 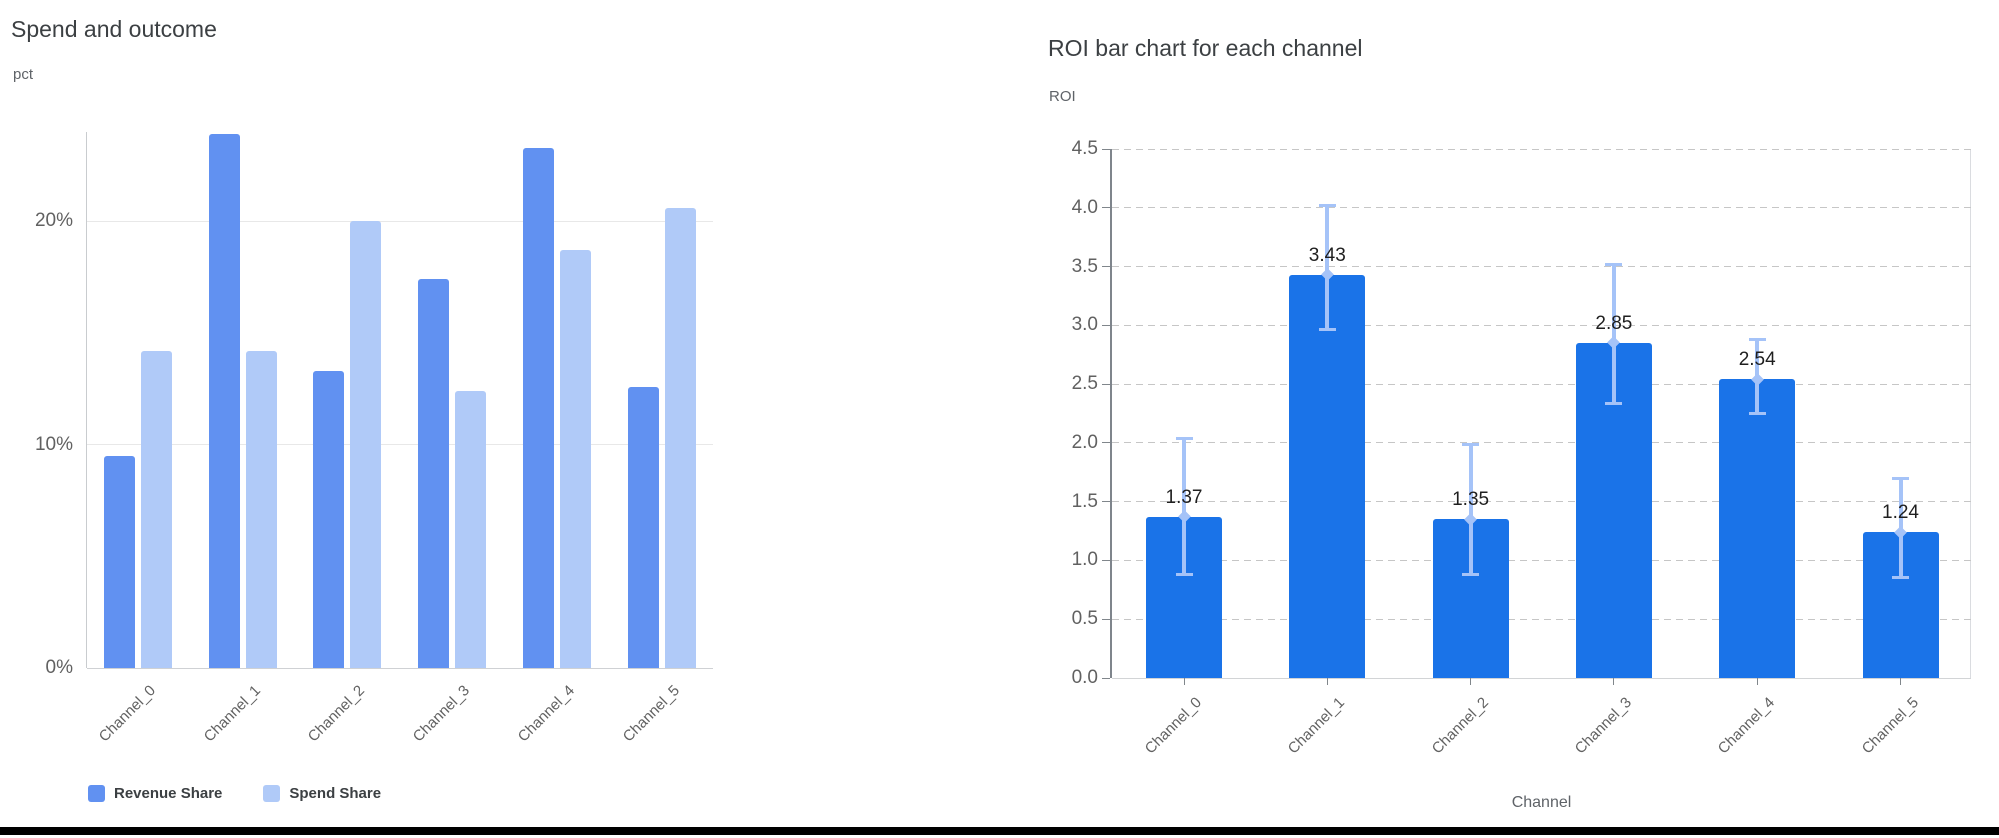 I want to click on plot-border-right, so click(x=1970, y=413).